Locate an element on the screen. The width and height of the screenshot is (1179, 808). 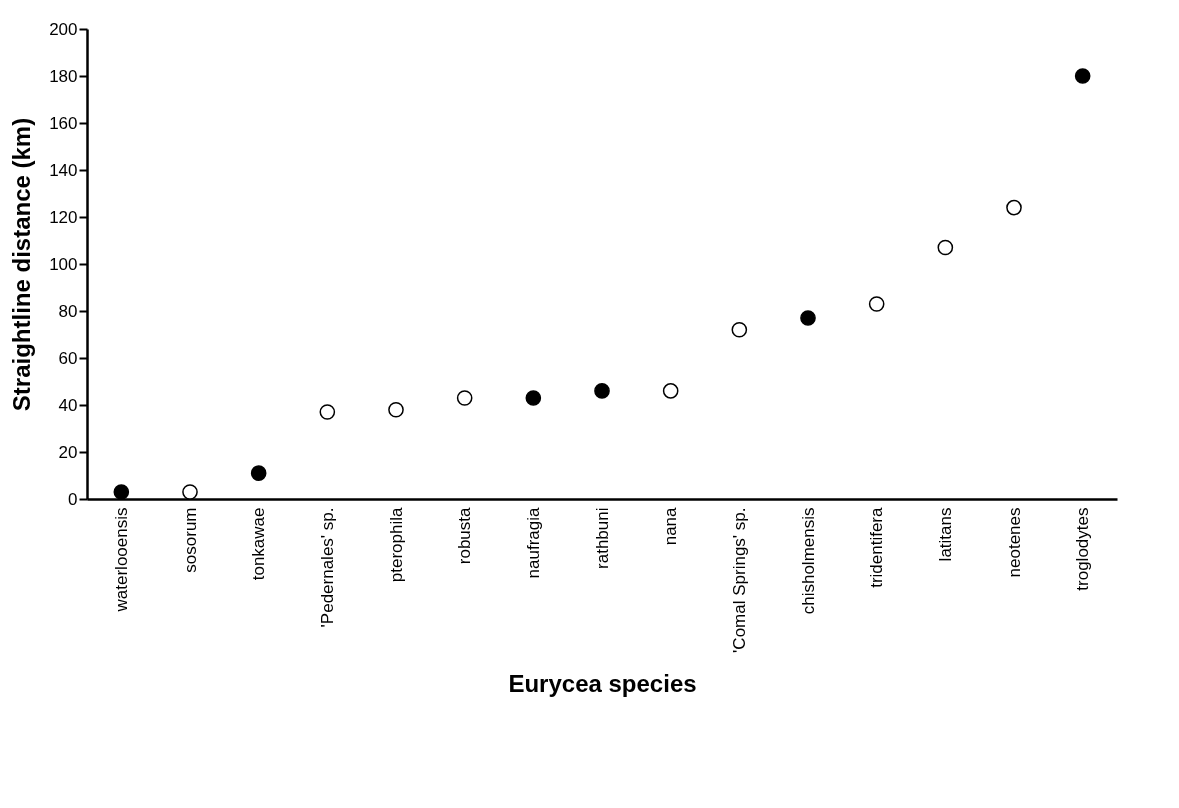
x-axis-title: Eurycea species is located at coordinates (602, 683).